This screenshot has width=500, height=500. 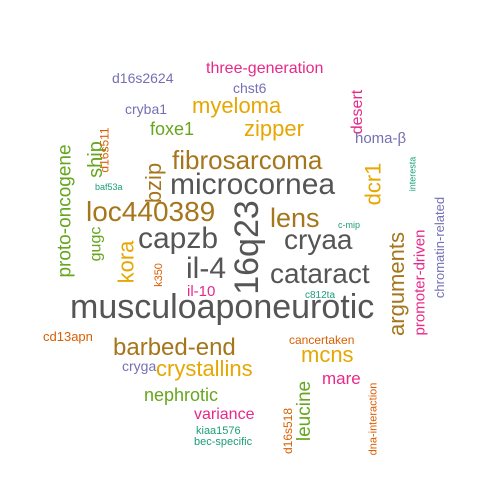 What do you see at coordinates (440, 247) in the screenshot?
I see `word: chromatin-related` at bounding box center [440, 247].